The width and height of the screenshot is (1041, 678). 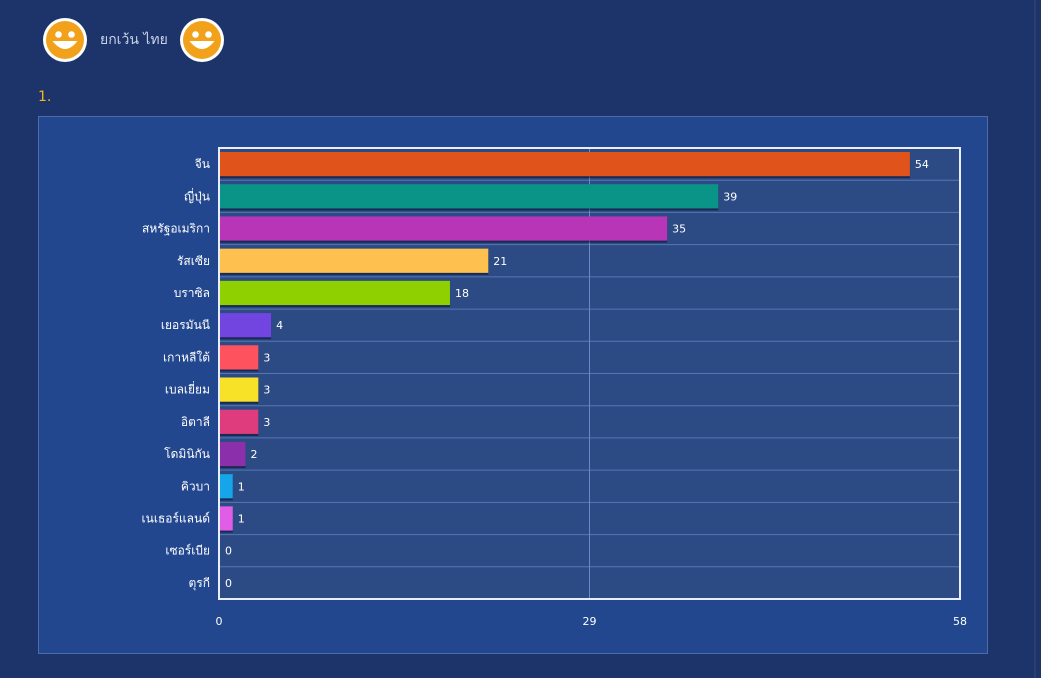 What do you see at coordinates (730, 196) in the screenshot?
I see `data-label: 39` at bounding box center [730, 196].